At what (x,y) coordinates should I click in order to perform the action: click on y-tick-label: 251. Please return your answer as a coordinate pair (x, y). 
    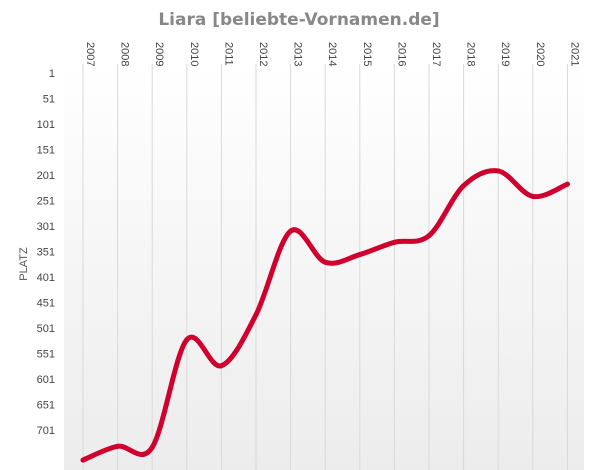
    Looking at the image, I should click on (46, 202).